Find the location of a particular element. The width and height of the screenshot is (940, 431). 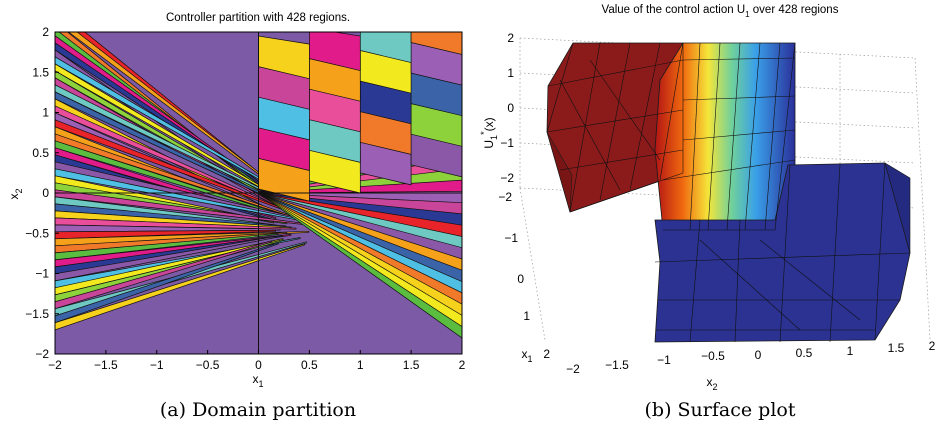

x2tick: −2 is located at coordinates (573, 369).